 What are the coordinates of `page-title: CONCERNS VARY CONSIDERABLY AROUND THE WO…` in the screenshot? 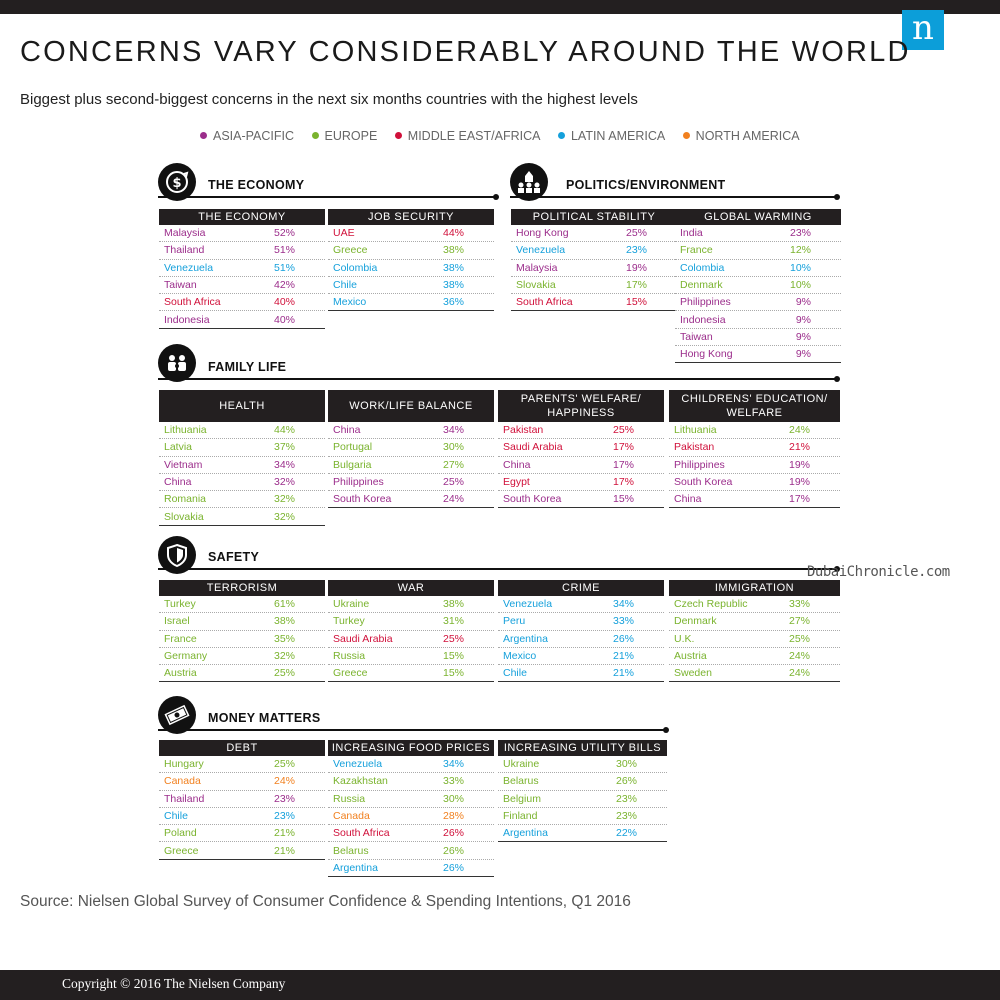 It's located at (465, 52).